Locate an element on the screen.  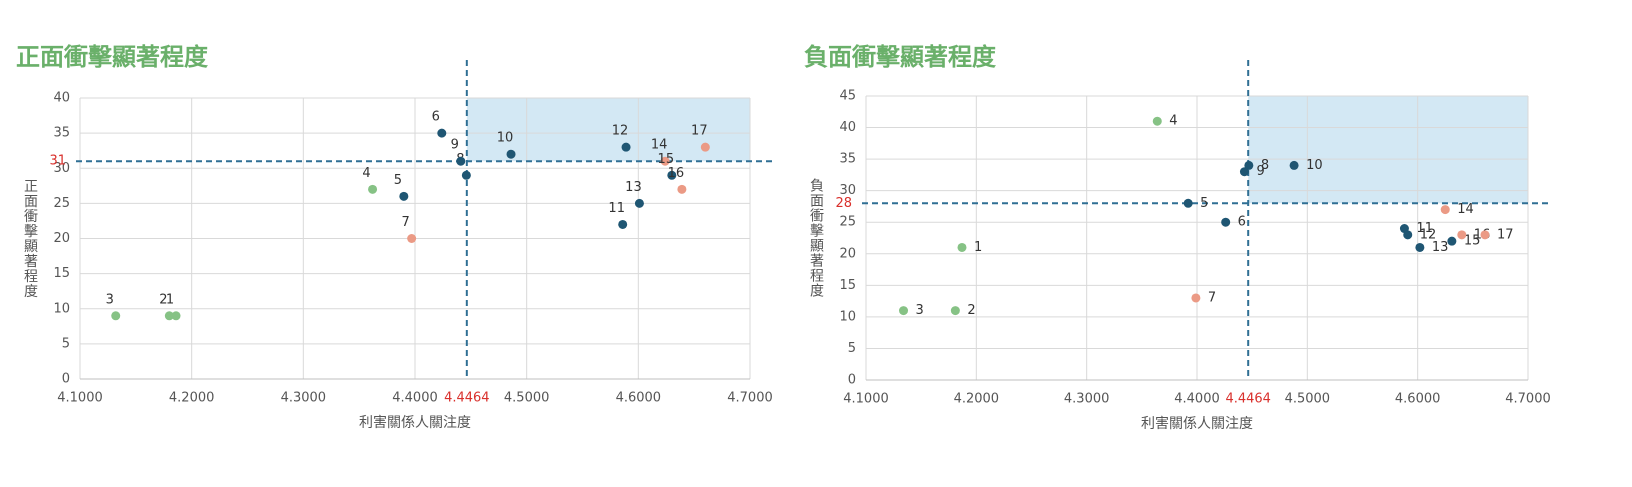
y-axis-title: 正面衝擊顯著程度 is located at coordinates (30, 239).